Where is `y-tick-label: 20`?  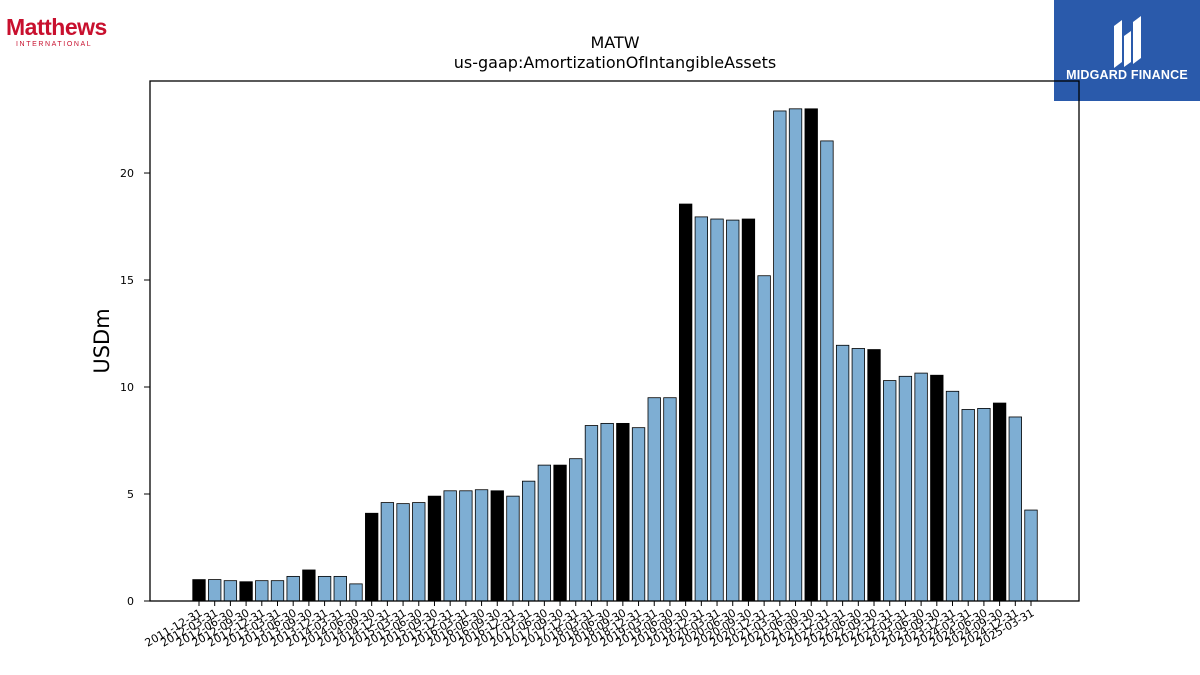
y-tick-label: 20 is located at coordinates (127, 173).